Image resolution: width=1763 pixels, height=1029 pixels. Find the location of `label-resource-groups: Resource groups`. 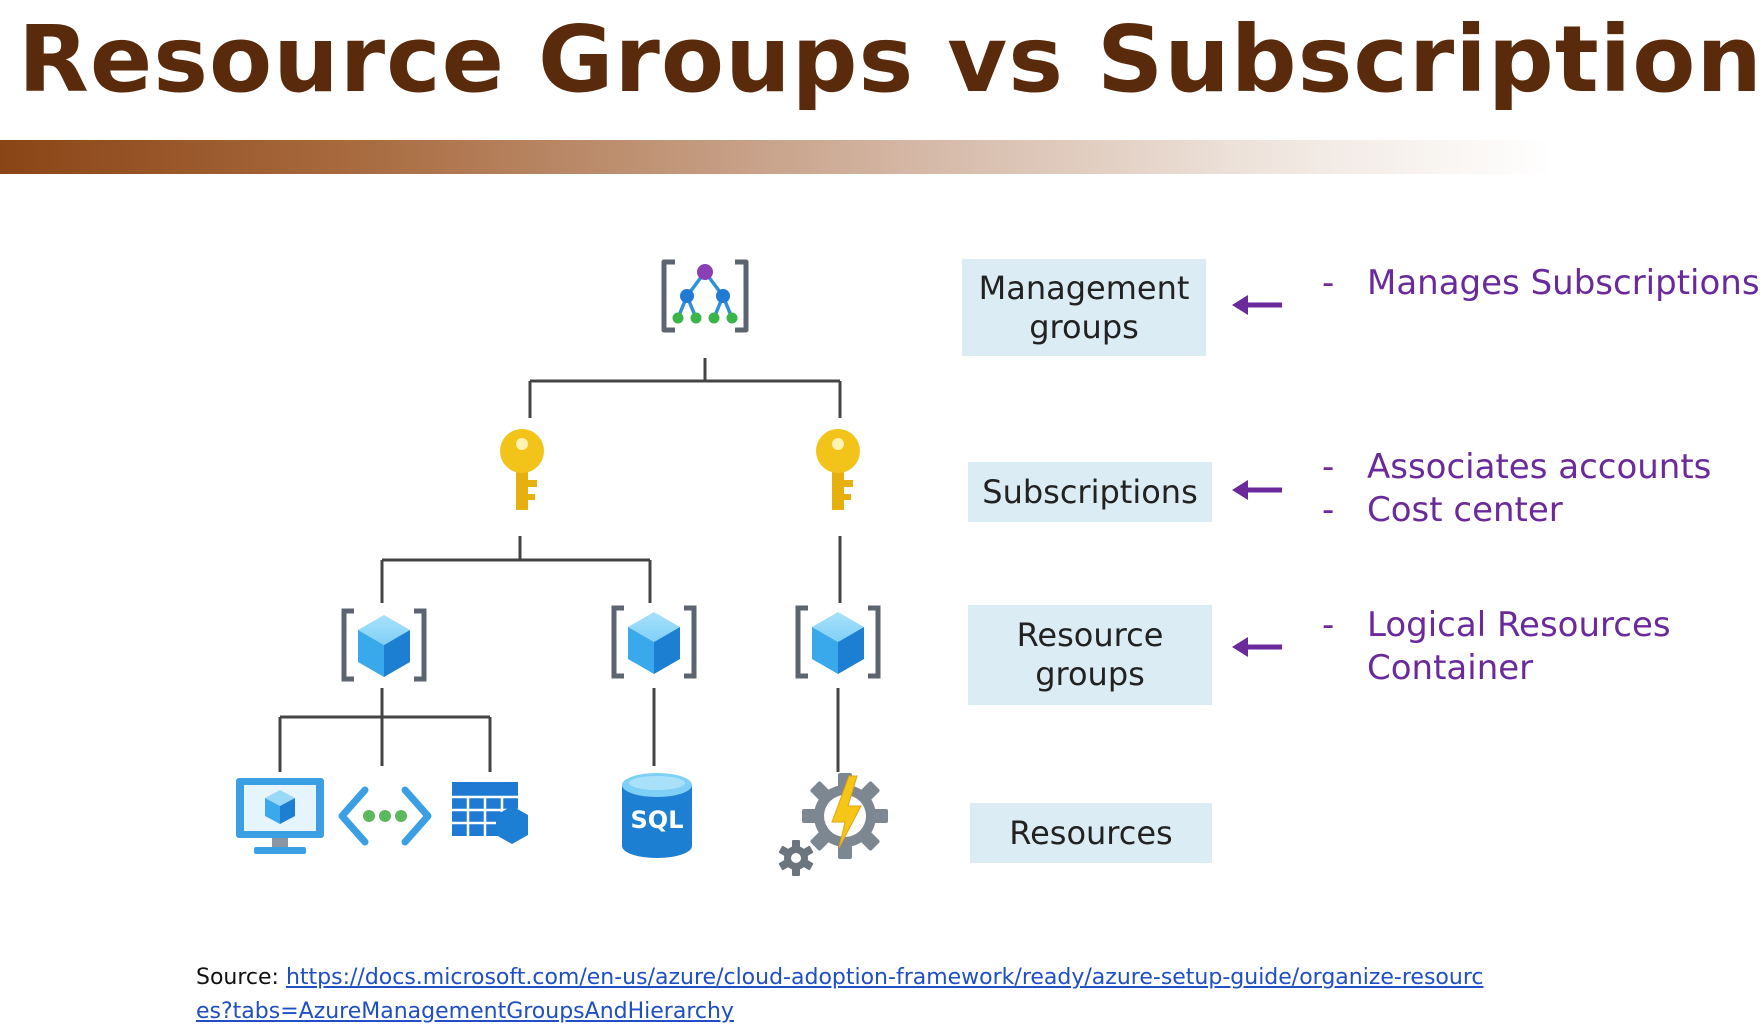

label-resource-groups: Resource groups is located at coordinates (1090, 655).